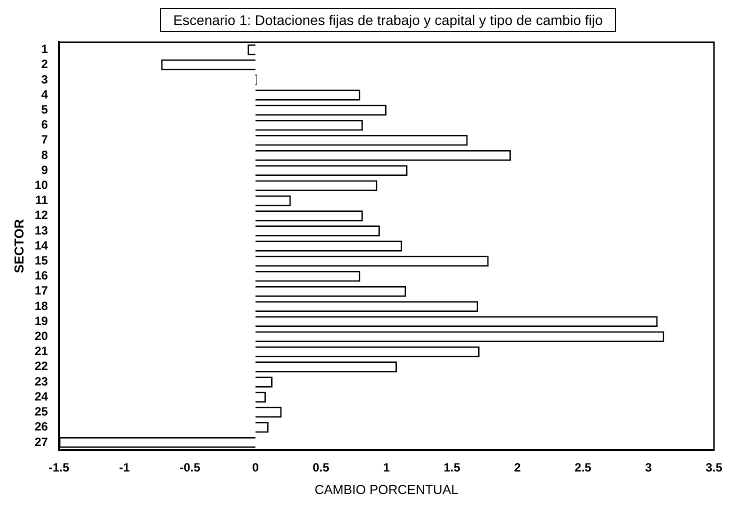 The image size is (736, 516). Describe the element at coordinates (44, 49) in the screenshot. I see `y-tick-label: 1` at that location.